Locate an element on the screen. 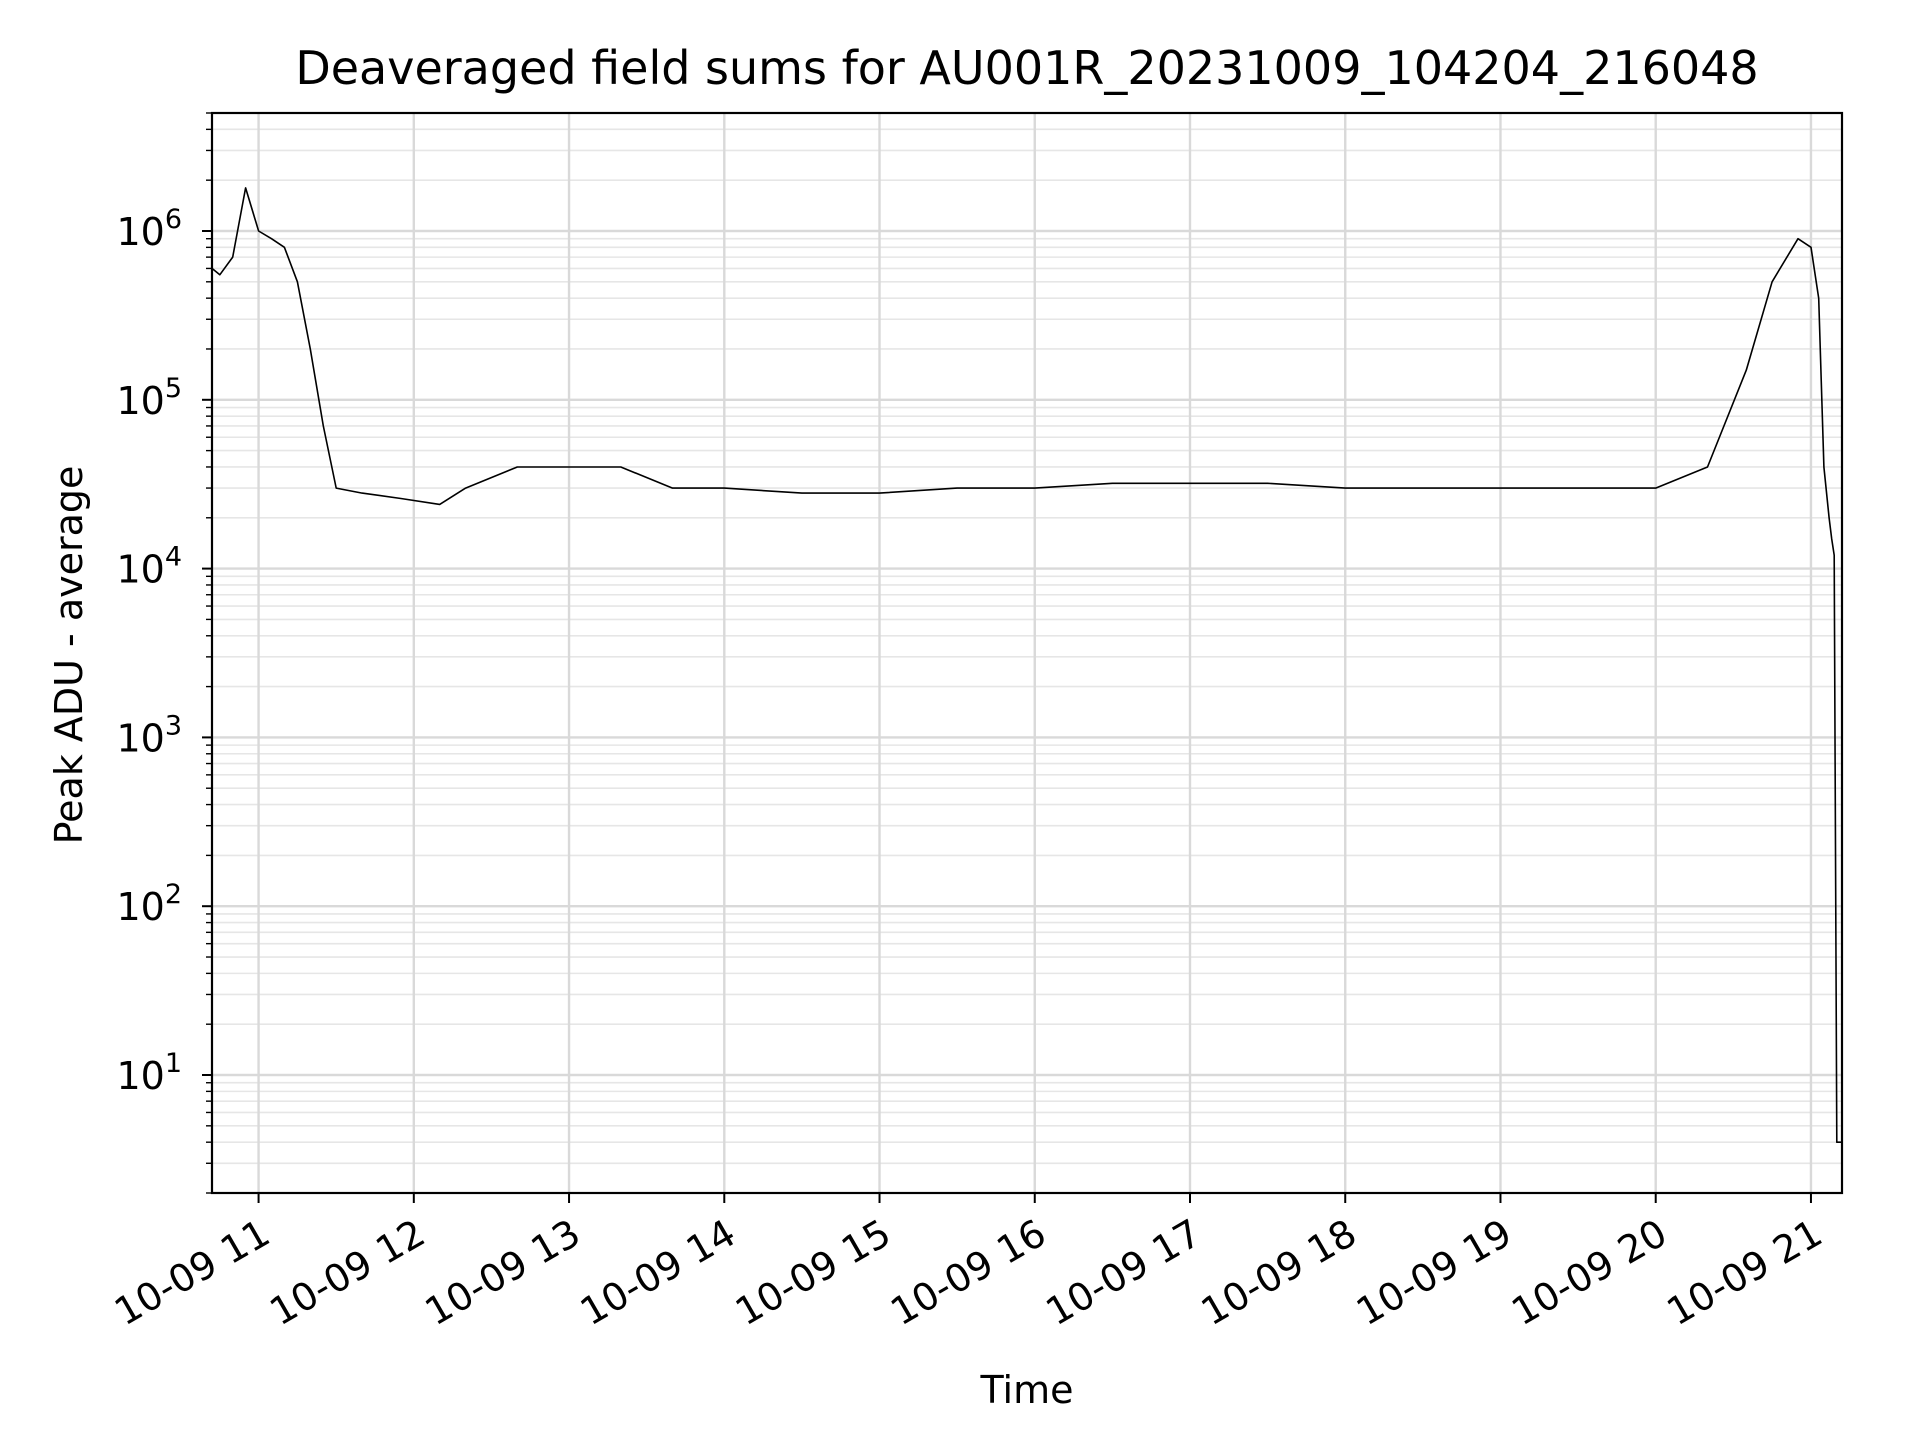  x-tick-label: 10-09 20 is located at coordinates (1589, 1273).